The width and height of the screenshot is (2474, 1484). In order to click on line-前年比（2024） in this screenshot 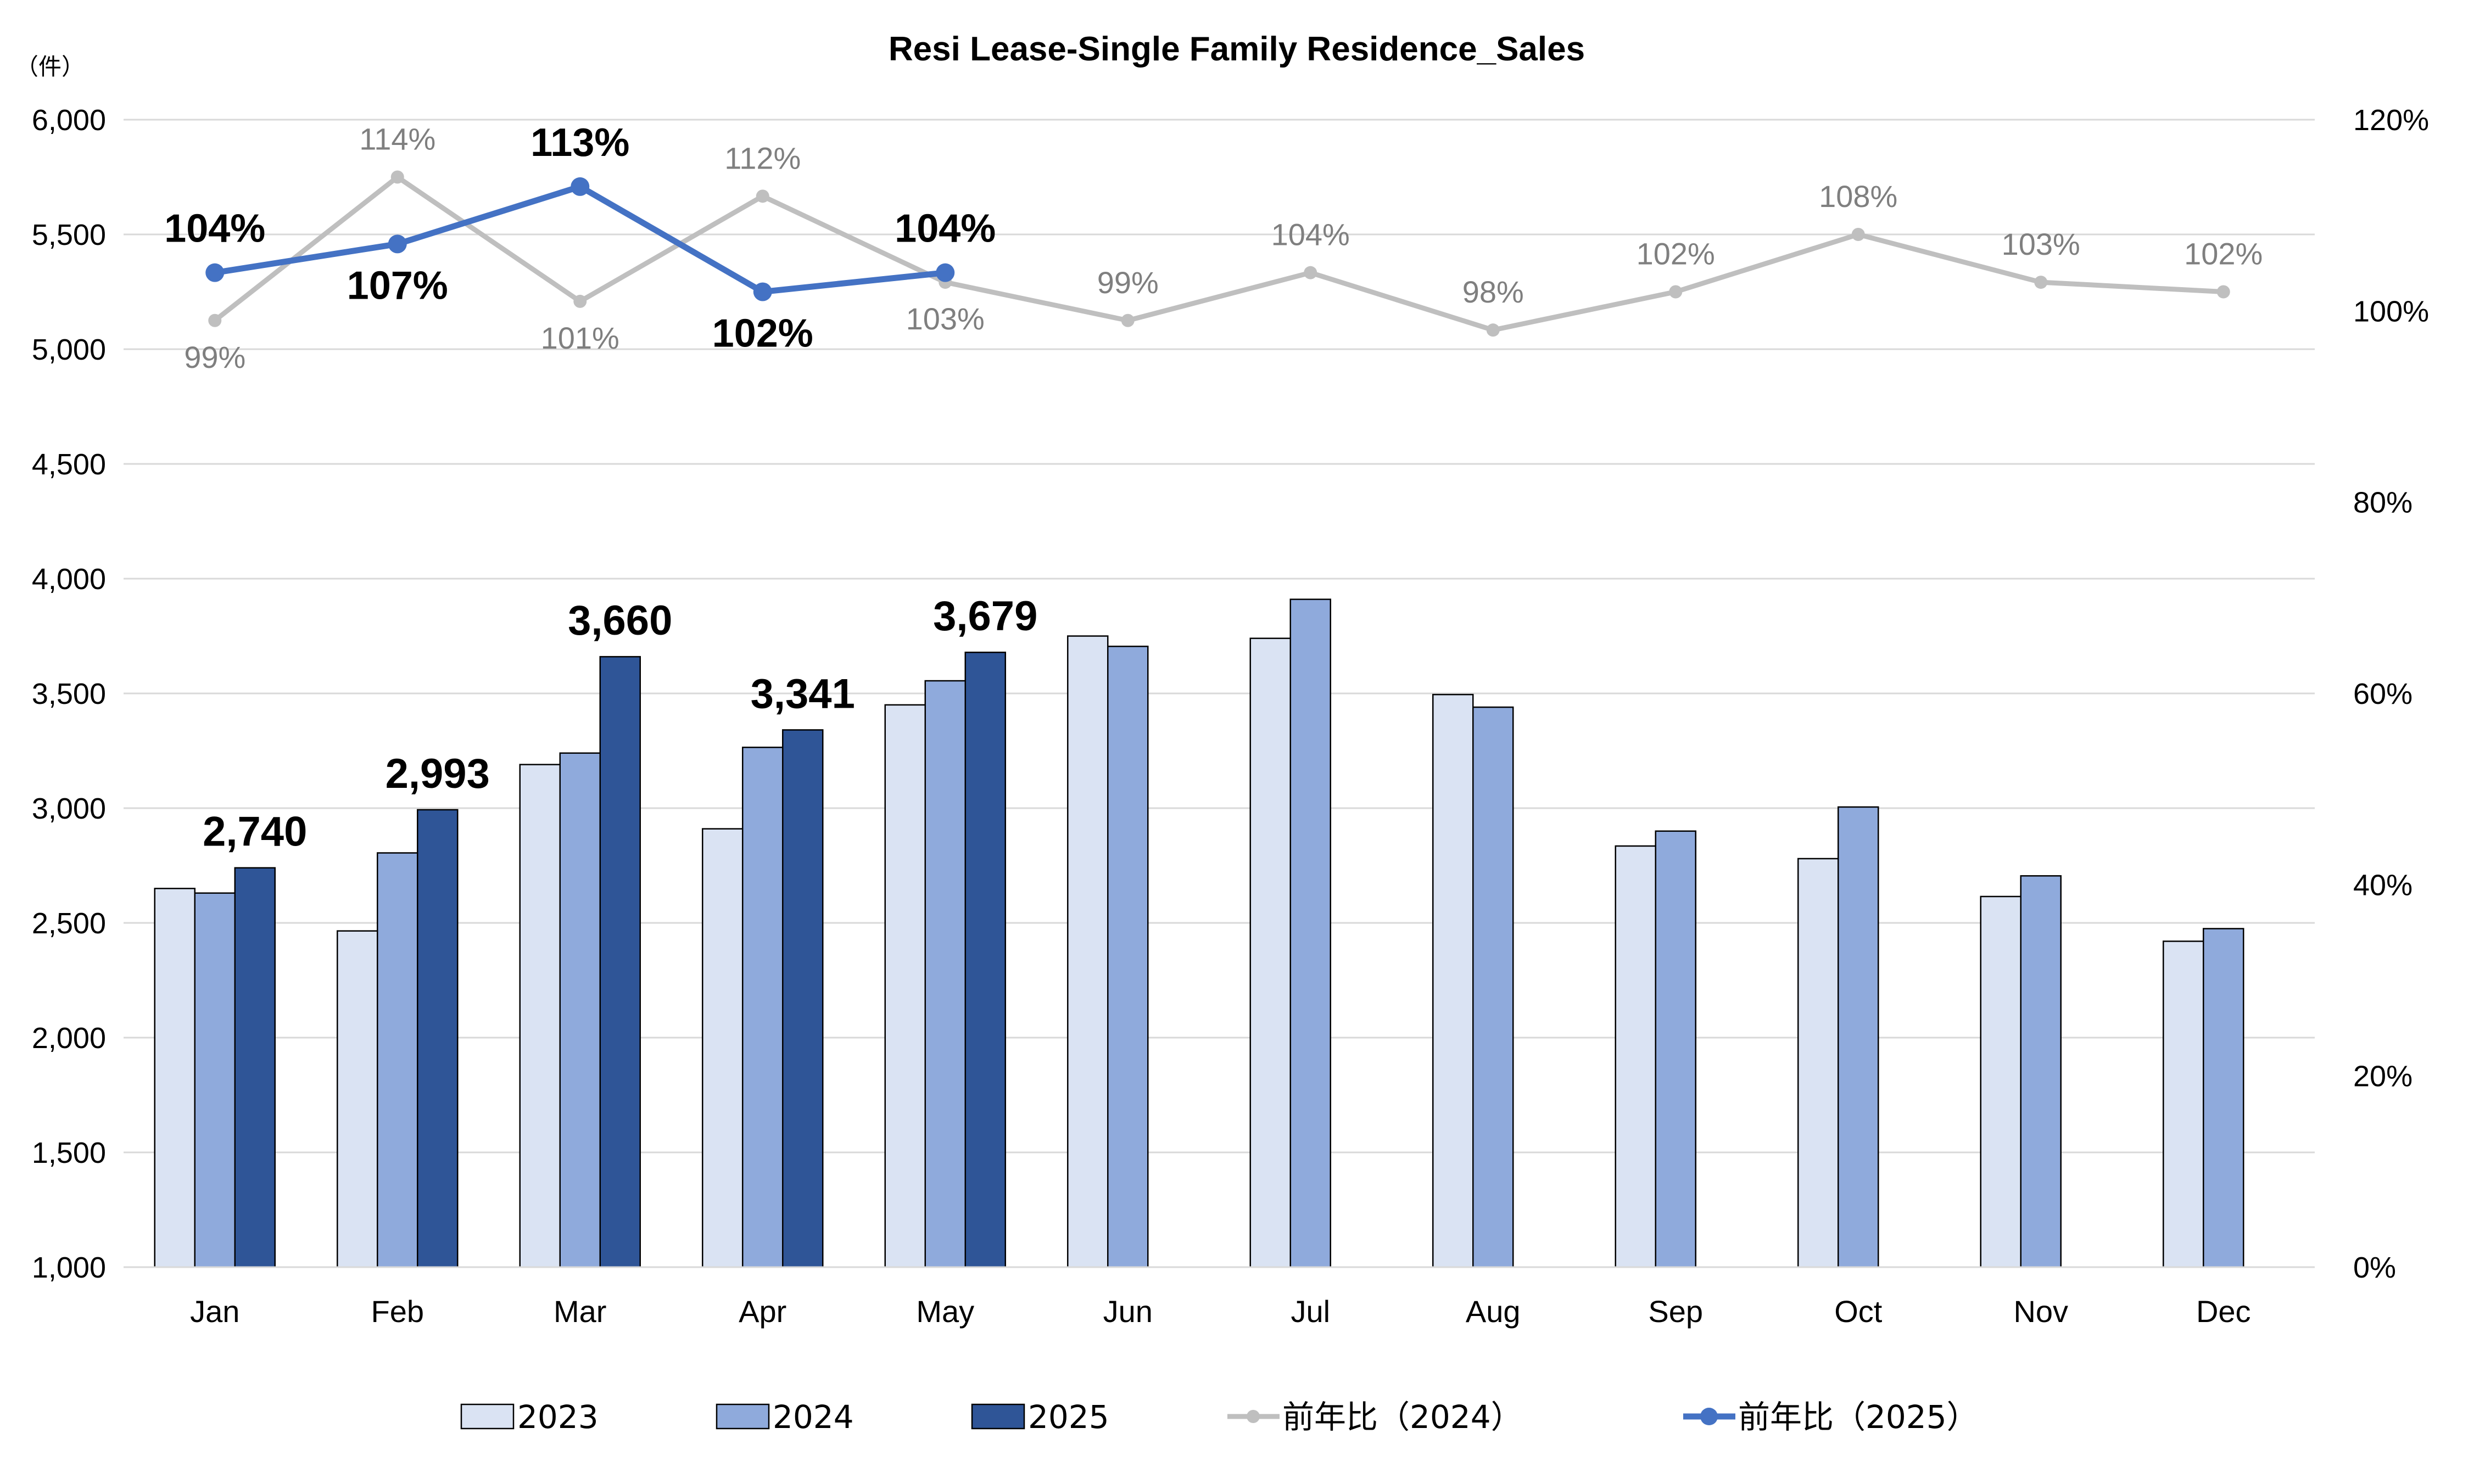, I will do `click(1219, 254)`.